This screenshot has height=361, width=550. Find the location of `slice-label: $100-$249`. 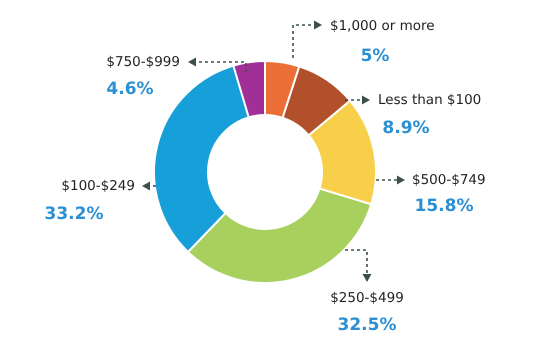

slice-label: $100-$249 is located at coordinates (98, 186).